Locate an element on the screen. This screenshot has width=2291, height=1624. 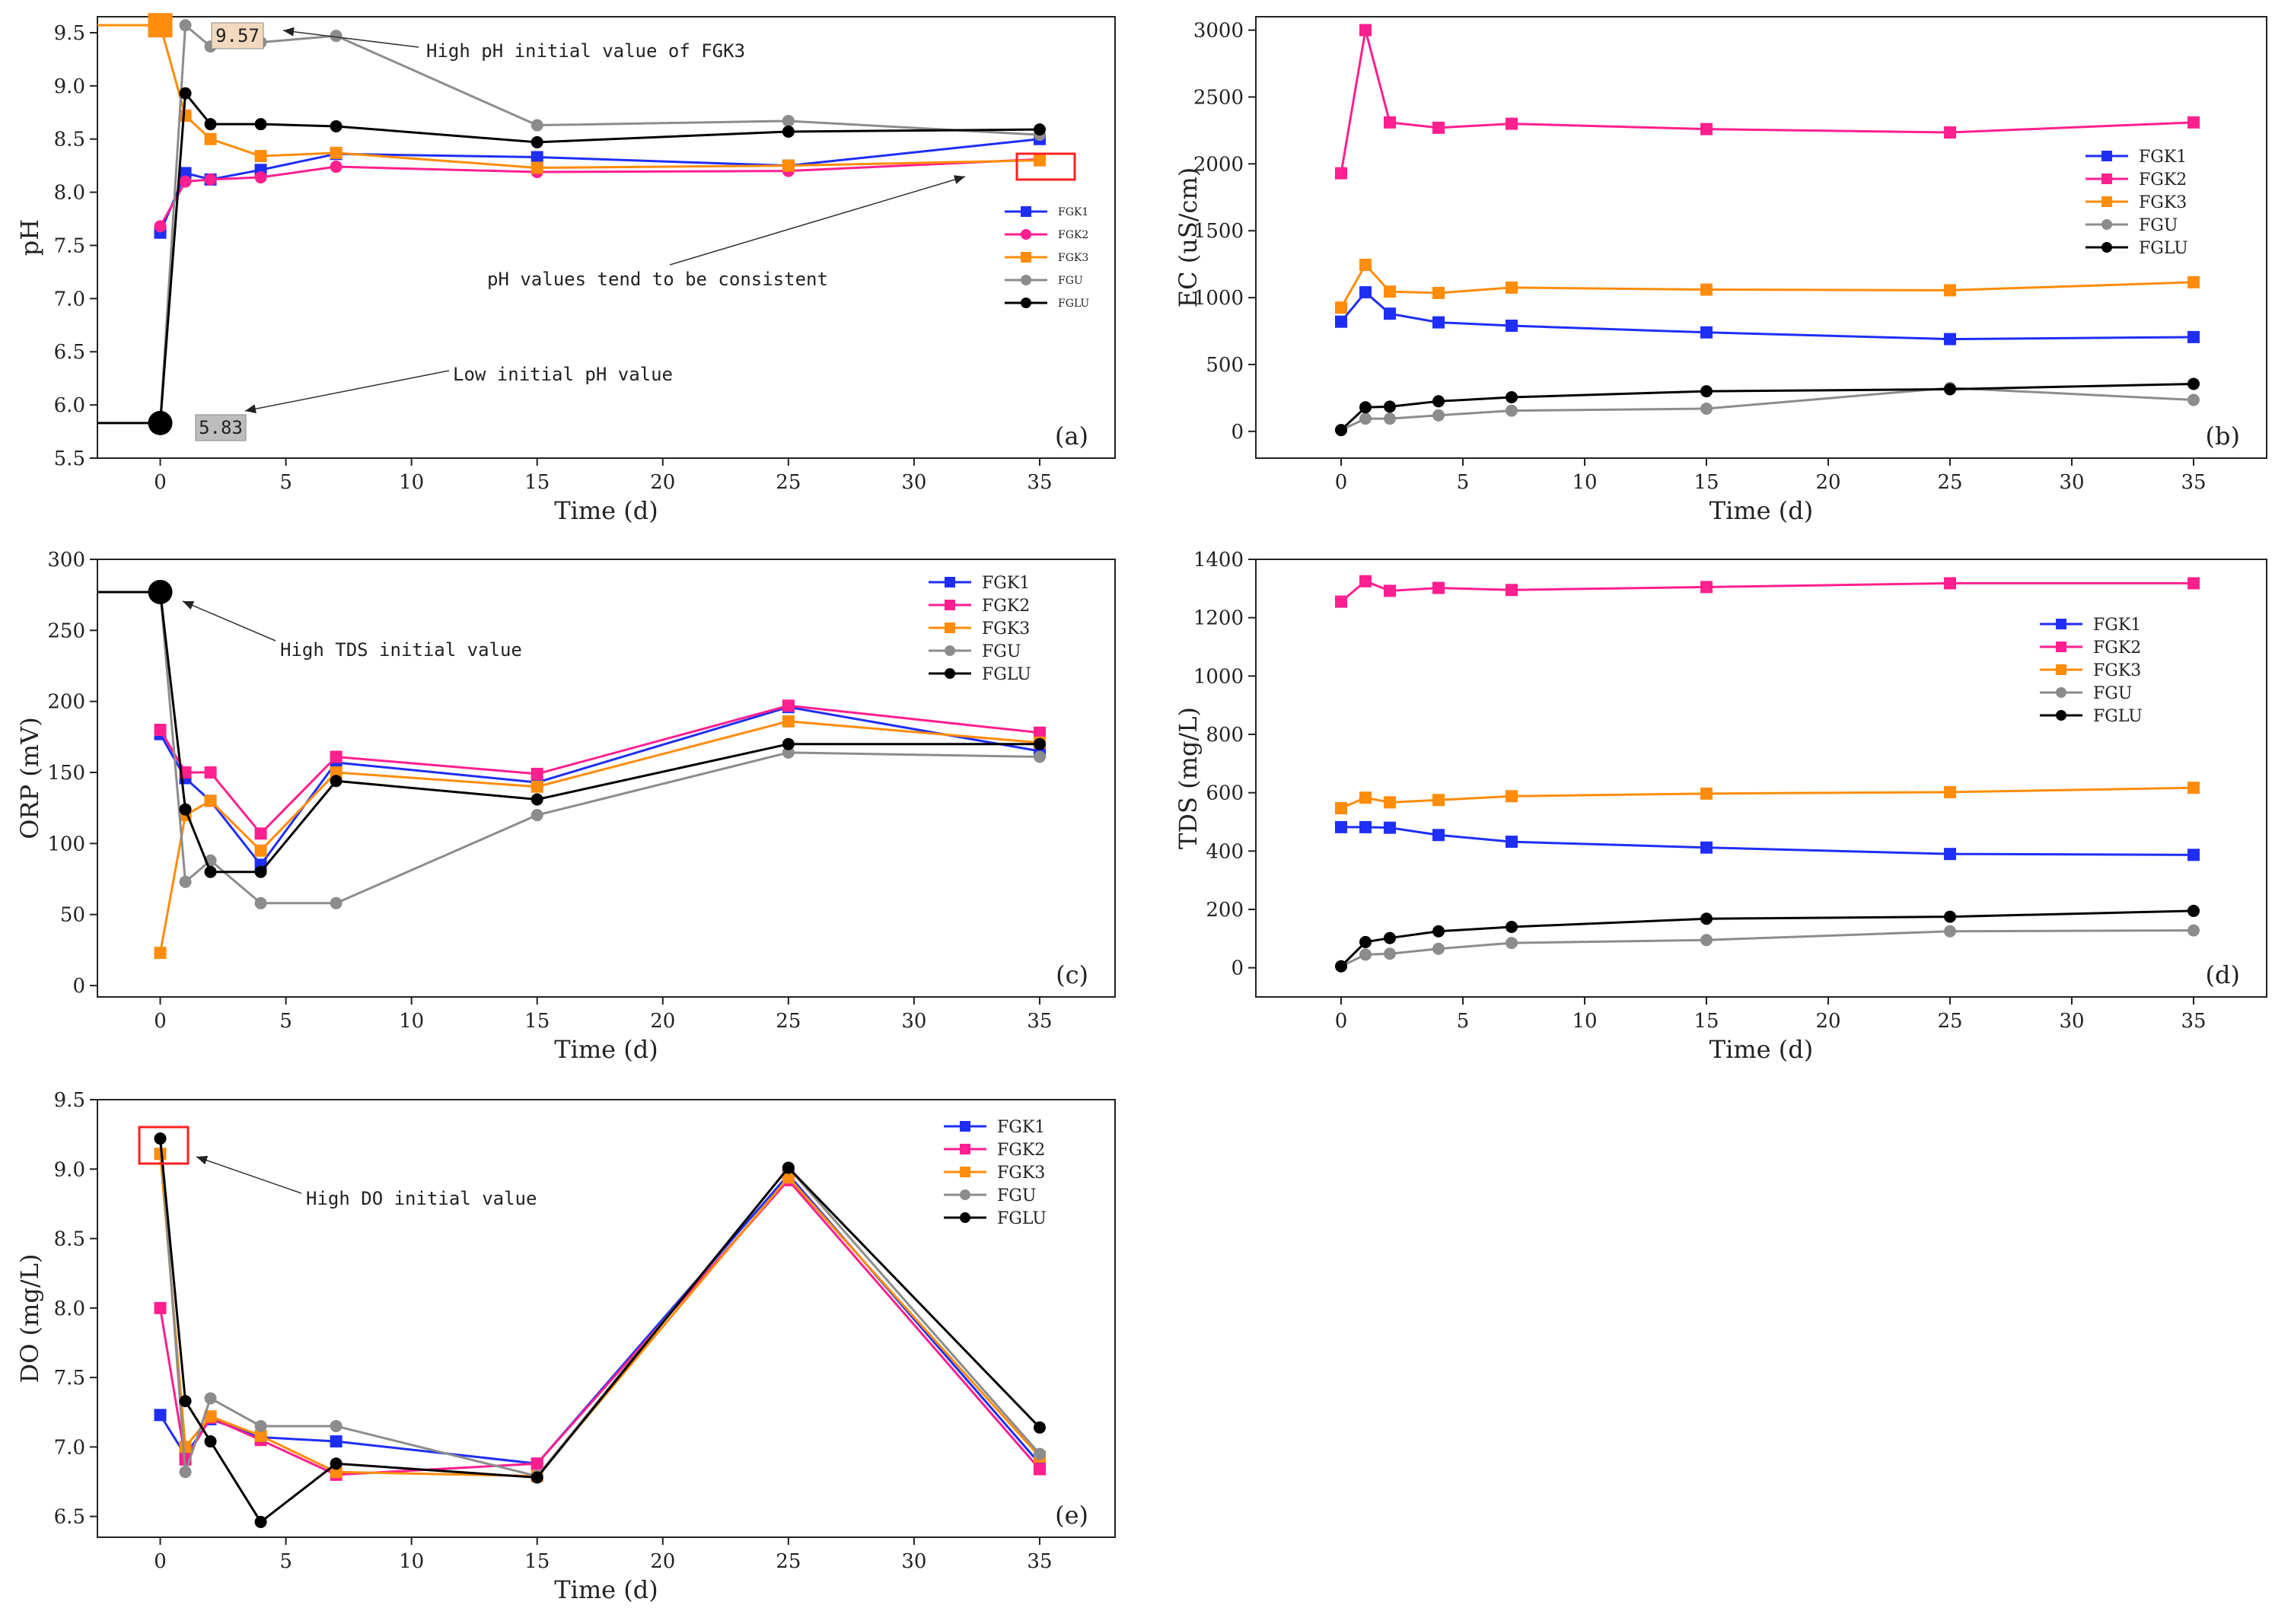
series-fgk1 is located at coordinates (1767, 841).